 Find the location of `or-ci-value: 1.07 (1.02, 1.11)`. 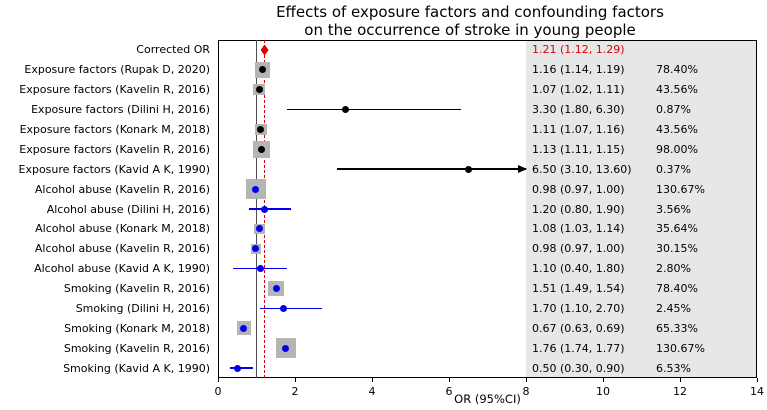

or-ci-value: 1.07 (1.02, 1.11) is located at coordinates (578, 90).